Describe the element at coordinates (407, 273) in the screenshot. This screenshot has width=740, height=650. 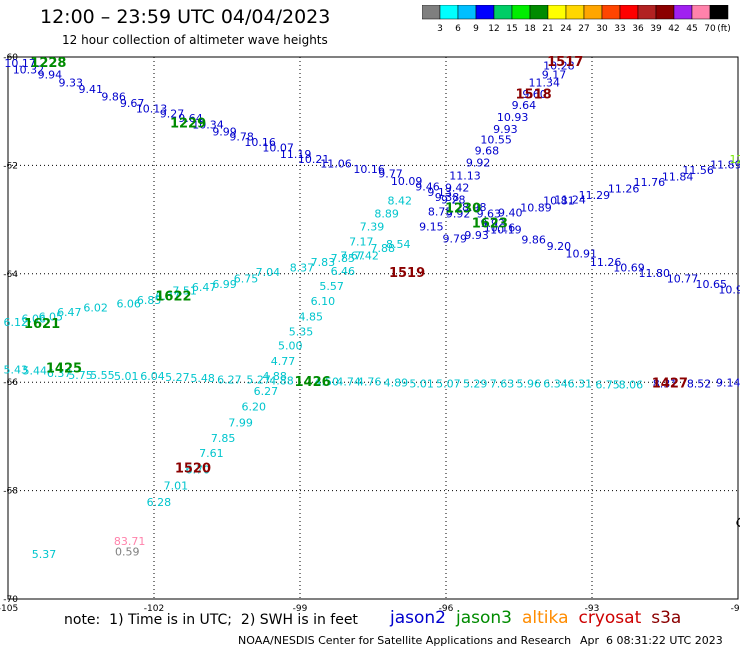
I see `pass-time-label: 1519` at that location.